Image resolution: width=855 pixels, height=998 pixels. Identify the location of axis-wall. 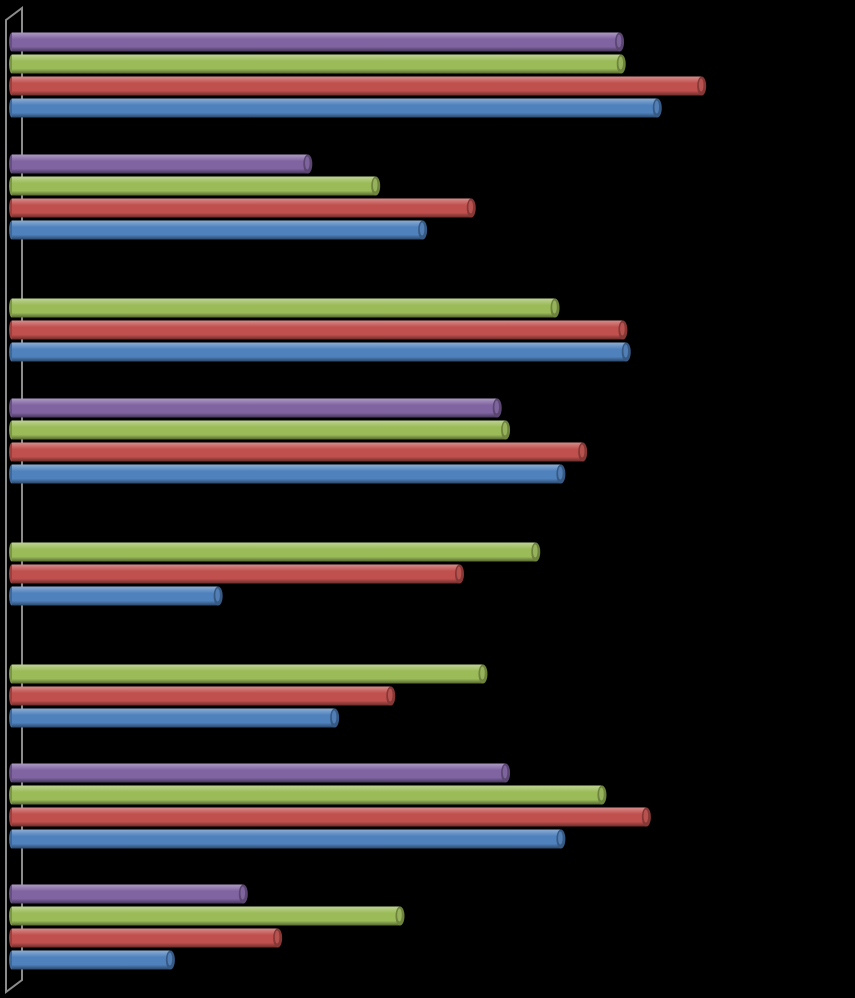
(14, 500).